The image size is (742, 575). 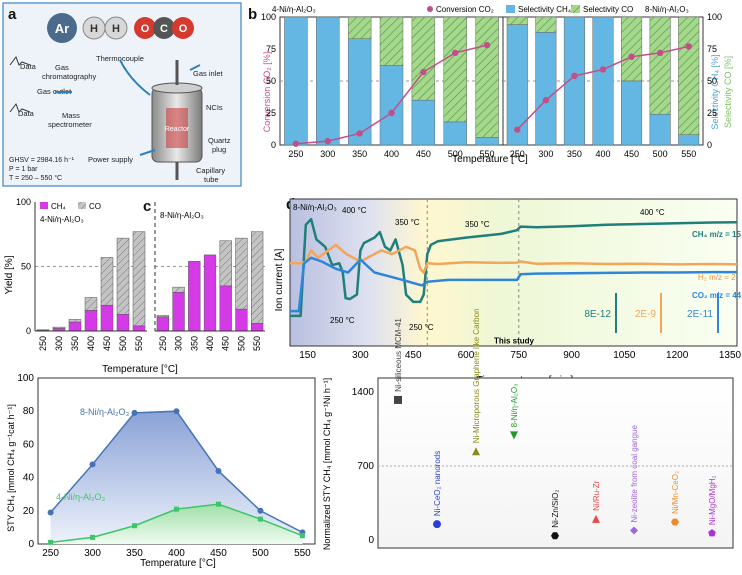 I want to click on legend-ch4-c-swatch, so click(x=44, y=205).